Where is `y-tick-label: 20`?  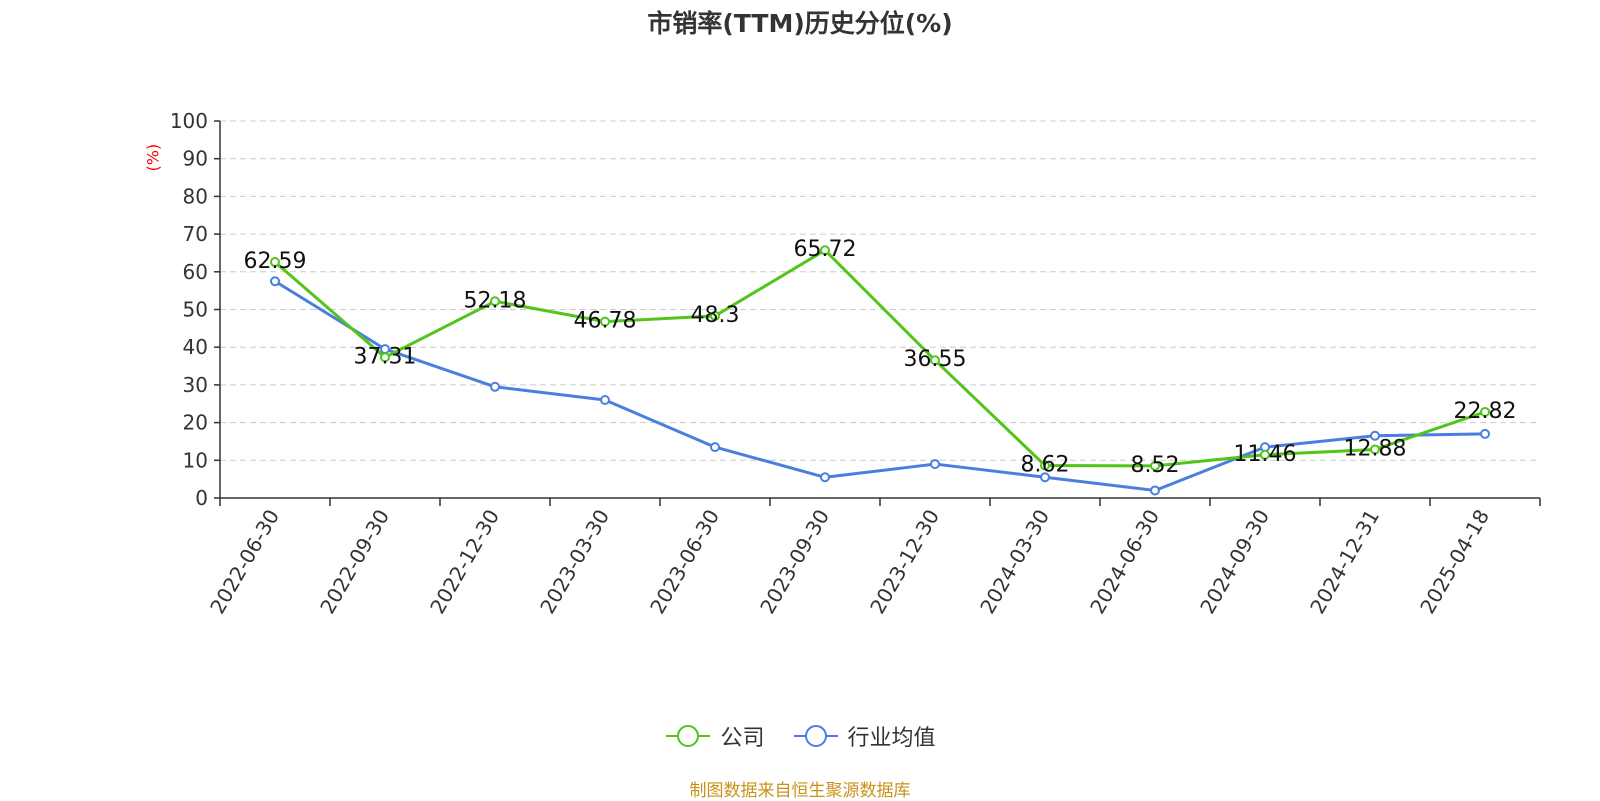
y-tick-label: 20 is located at coordinates (195, 423).